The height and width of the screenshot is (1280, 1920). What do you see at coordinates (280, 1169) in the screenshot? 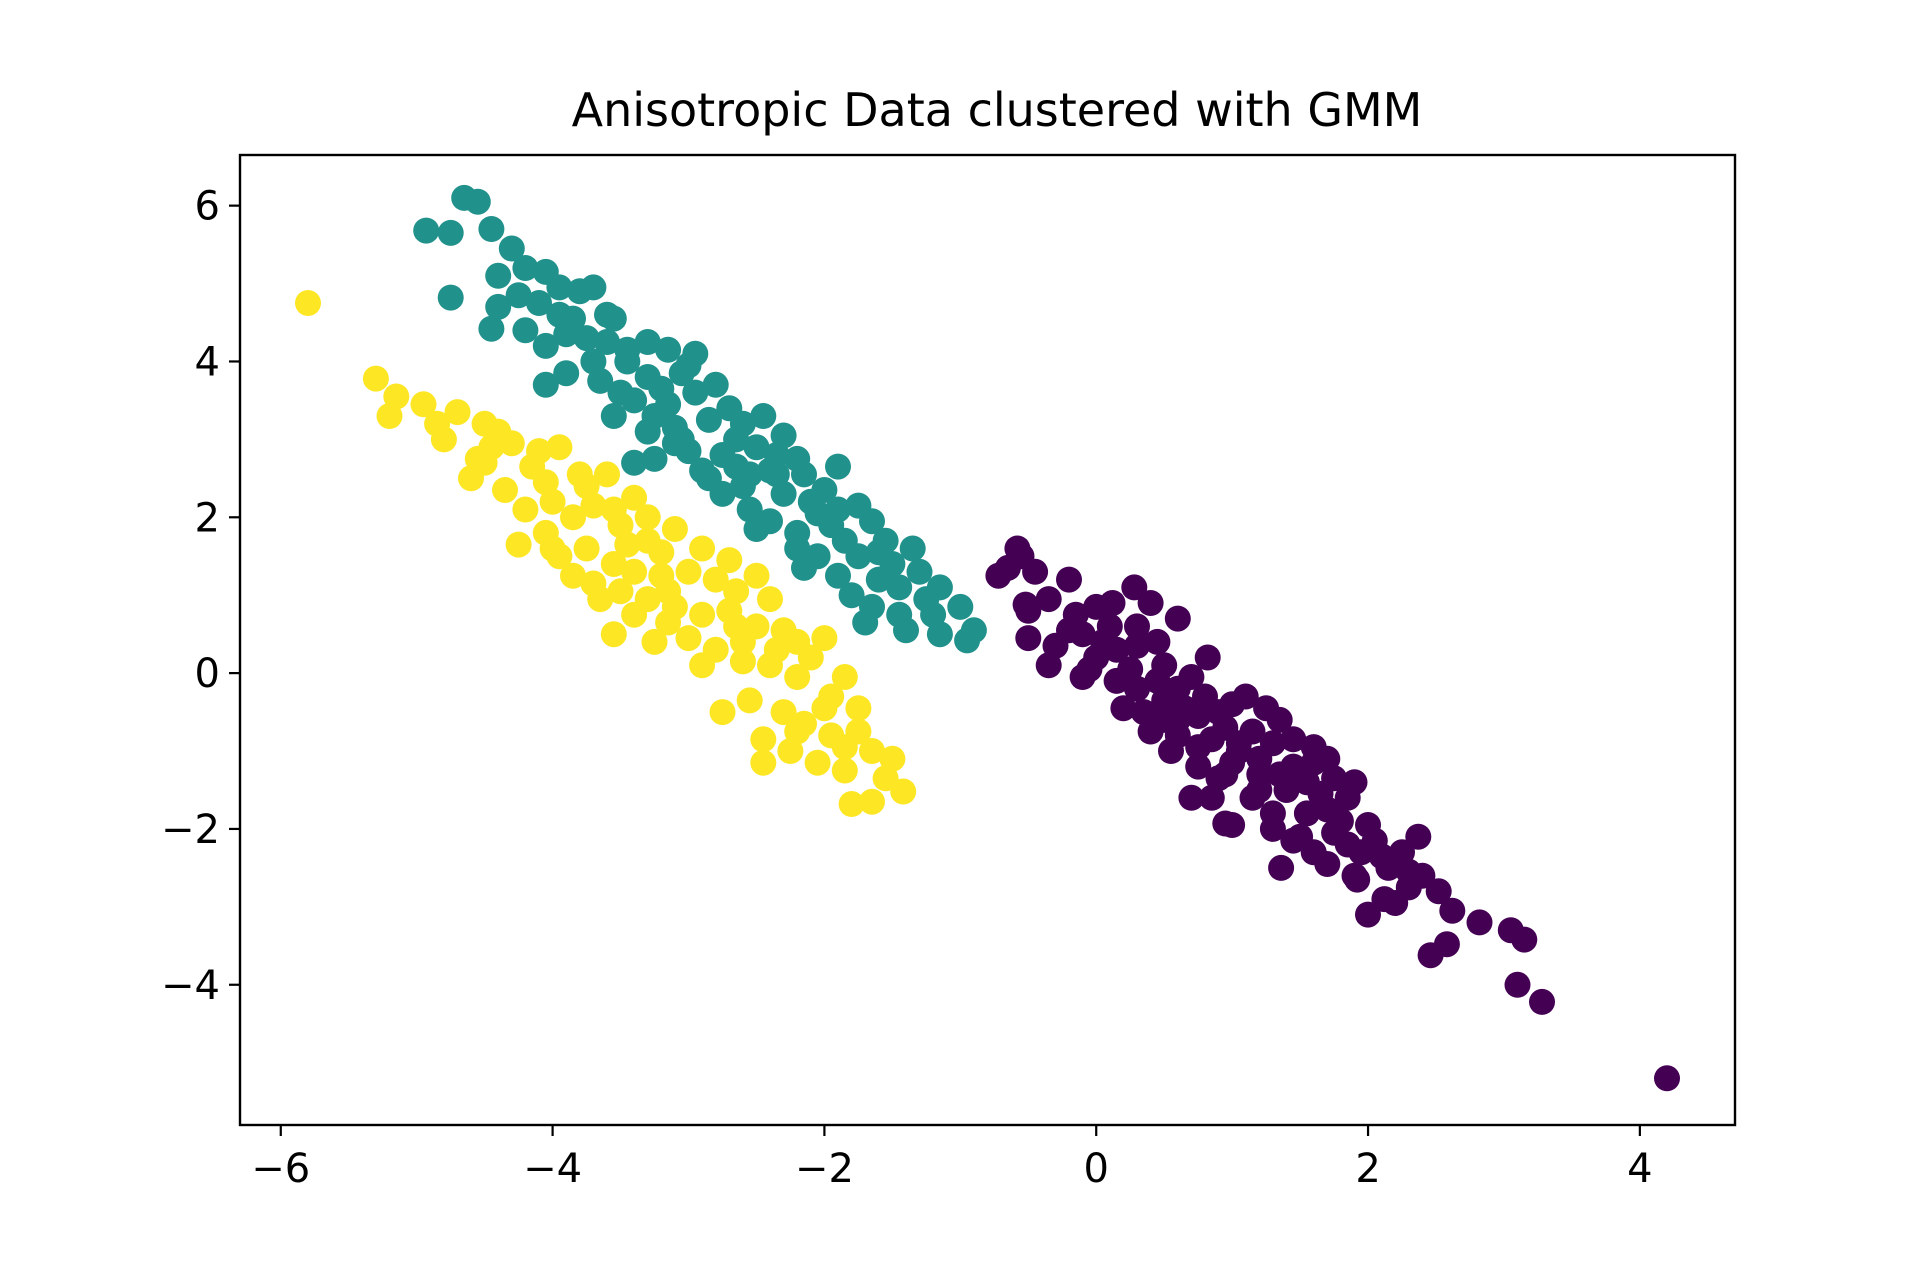
I see `x-tick-label: −6` at bounding box center [280, 1169].